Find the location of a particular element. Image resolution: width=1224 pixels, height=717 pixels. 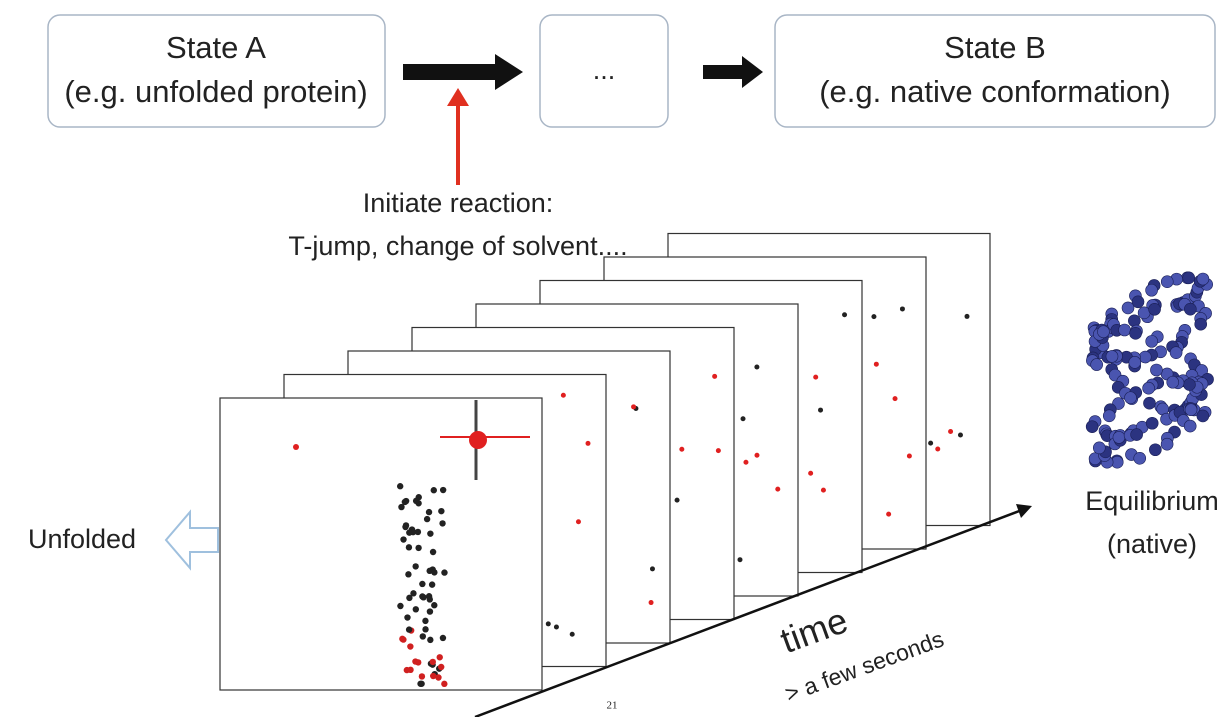

state-a-box is located at coordinates (216, 71).